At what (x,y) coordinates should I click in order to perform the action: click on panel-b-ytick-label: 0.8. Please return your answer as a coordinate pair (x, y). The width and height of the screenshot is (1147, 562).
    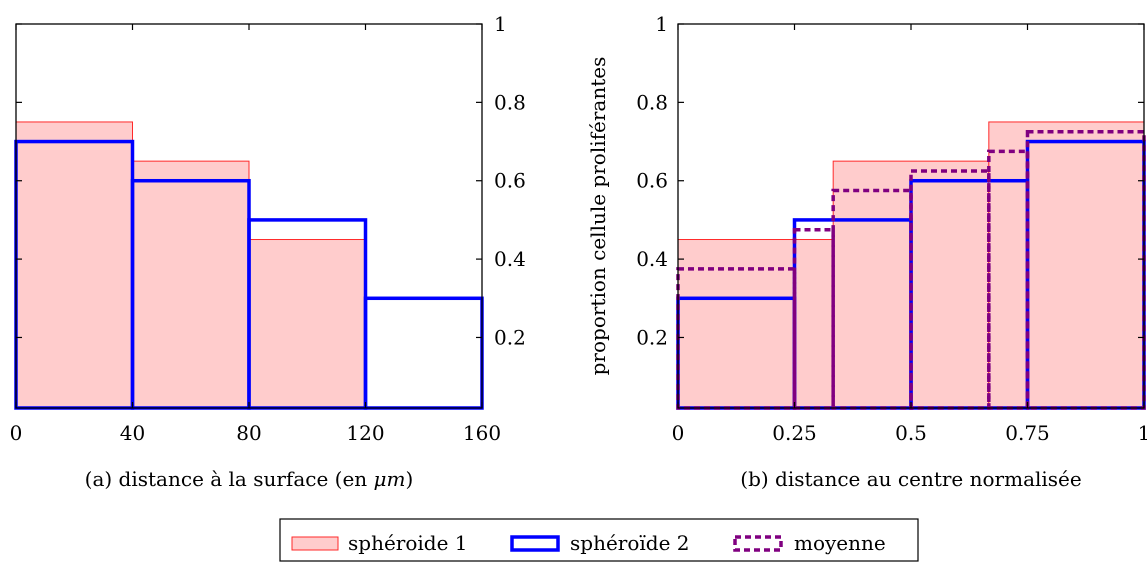
    Looking at the image, I should click on (652, 102).